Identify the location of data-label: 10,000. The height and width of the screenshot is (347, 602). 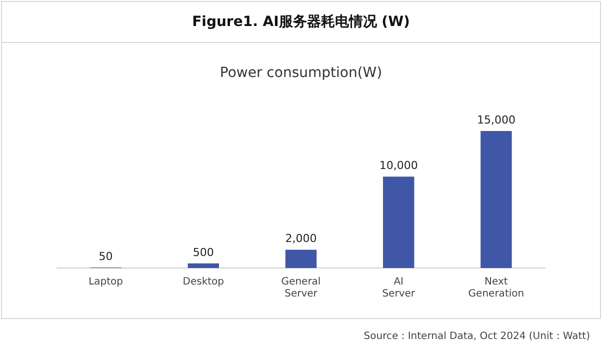
(398, 165).